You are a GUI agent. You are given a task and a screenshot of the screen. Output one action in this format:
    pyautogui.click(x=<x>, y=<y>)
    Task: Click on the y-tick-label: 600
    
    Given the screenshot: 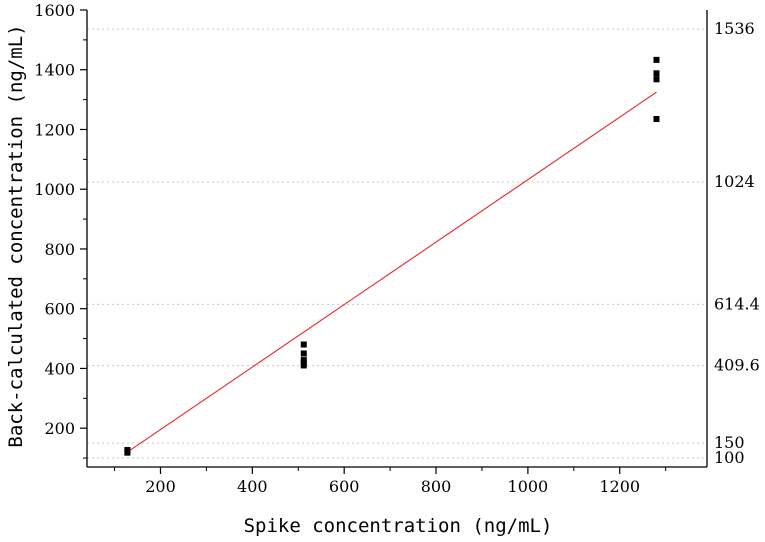 What is the action you would take?
    pyautogui.click(x=59, y=309)
    